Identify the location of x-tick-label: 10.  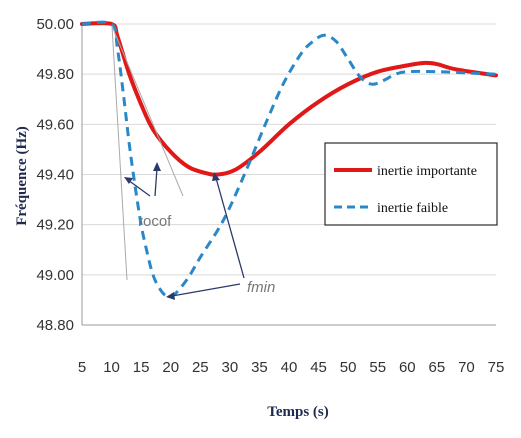
(111, 367).